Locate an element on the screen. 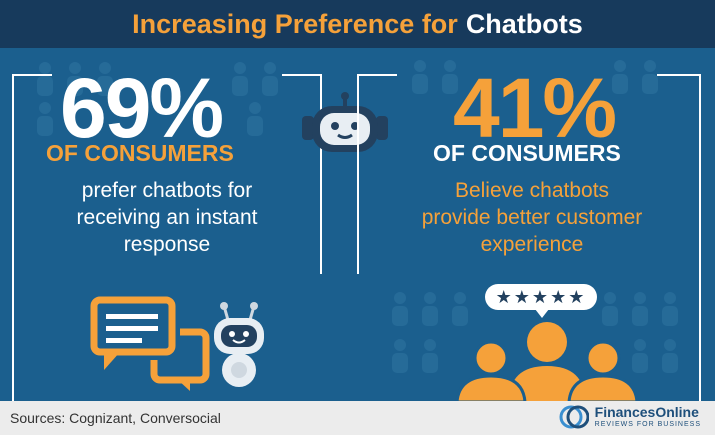 The height and width of the screenshot is (435, 715). left-description-line: prefer chatbots for is located at coordinates (167, 190).